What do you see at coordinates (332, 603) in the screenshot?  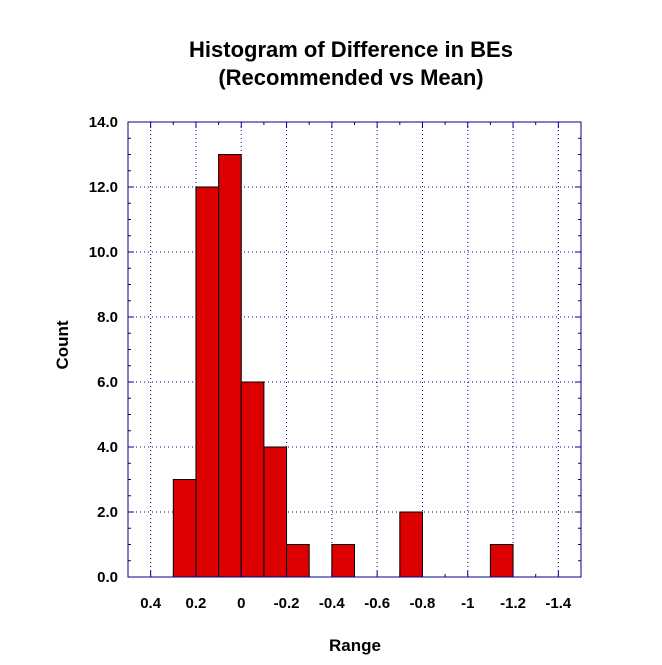 I see `x-tick-label: -0.4` at bounding box center [332, 603].